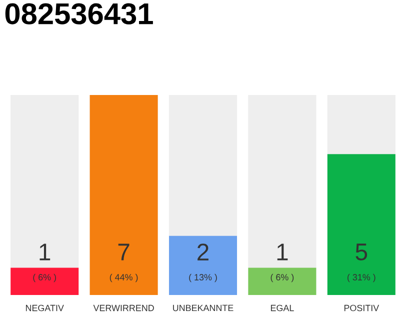 The height and width of the screenshot is (320, 410). I want to click on annotation: 5, so click(362, 252).